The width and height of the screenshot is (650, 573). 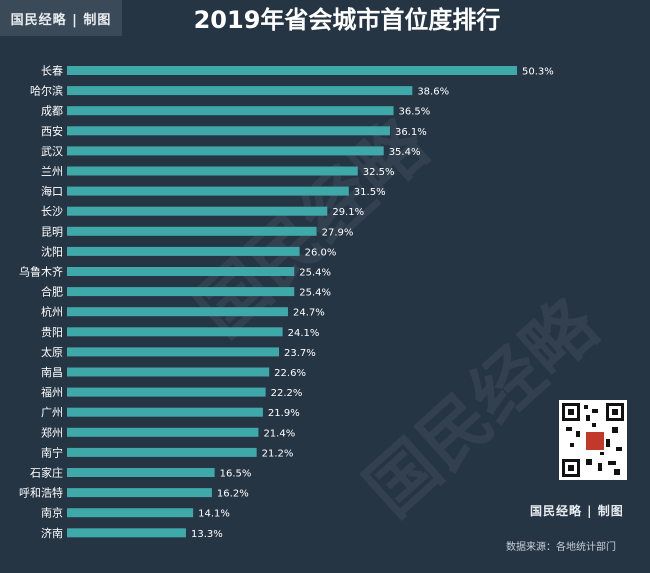 What do you see at coordinates (284, 413) in the screenshot?
I see `value-label: 21.9%` at bounding box center [284, 413].